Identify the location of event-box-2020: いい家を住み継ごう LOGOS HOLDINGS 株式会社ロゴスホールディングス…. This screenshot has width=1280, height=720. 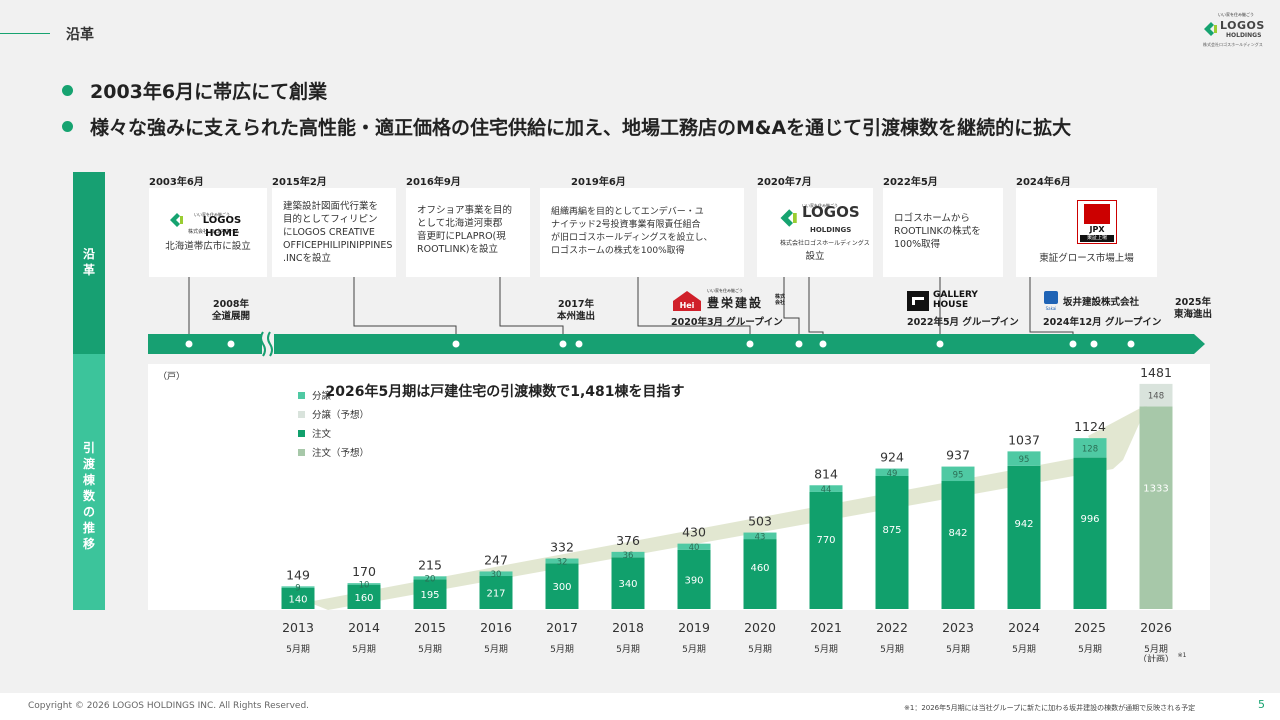
(815, 232).